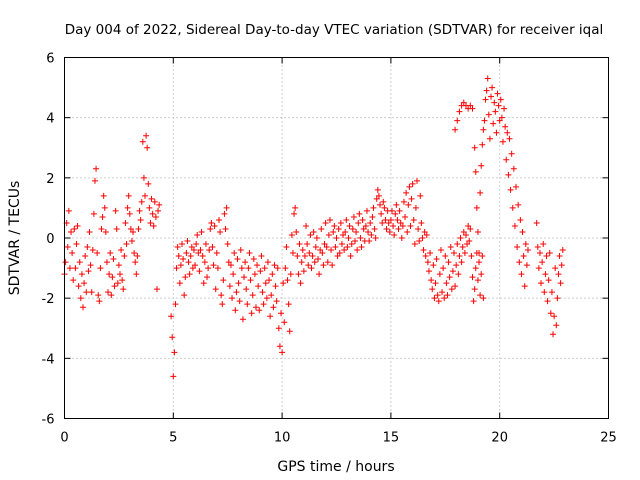 The height and width of the screenshot is (480, 640). I want to click on y-tick-label: -4, so click(48, 359).